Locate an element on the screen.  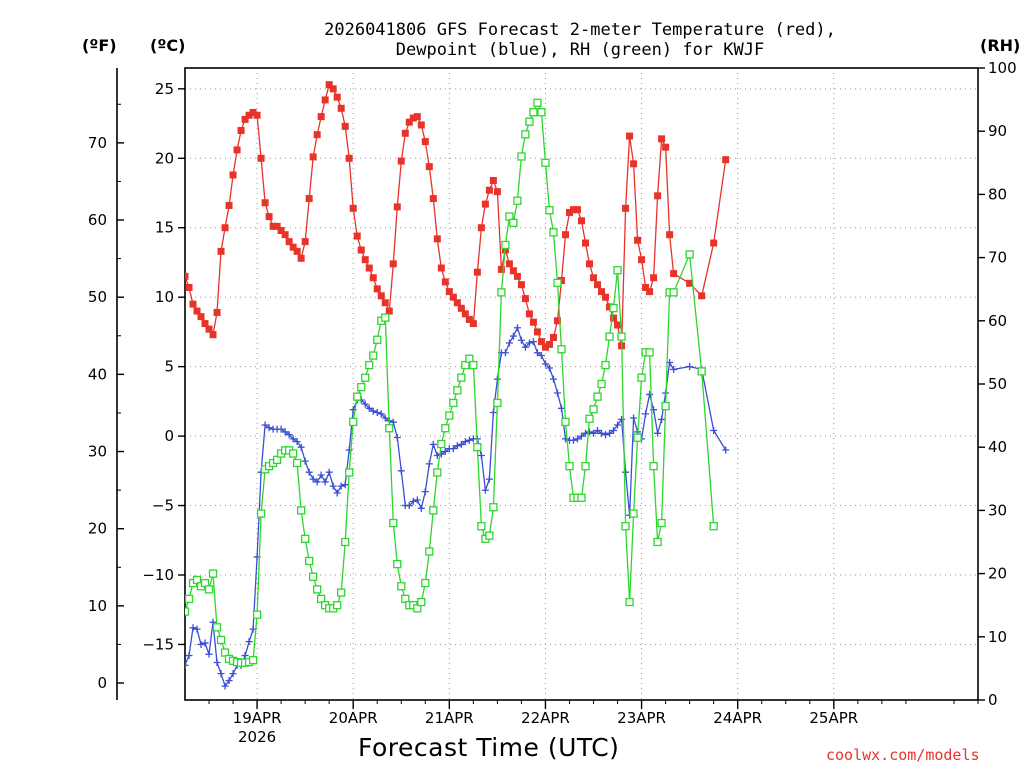
celsius-tick-label: 20 is located at coordinates (164, 158).